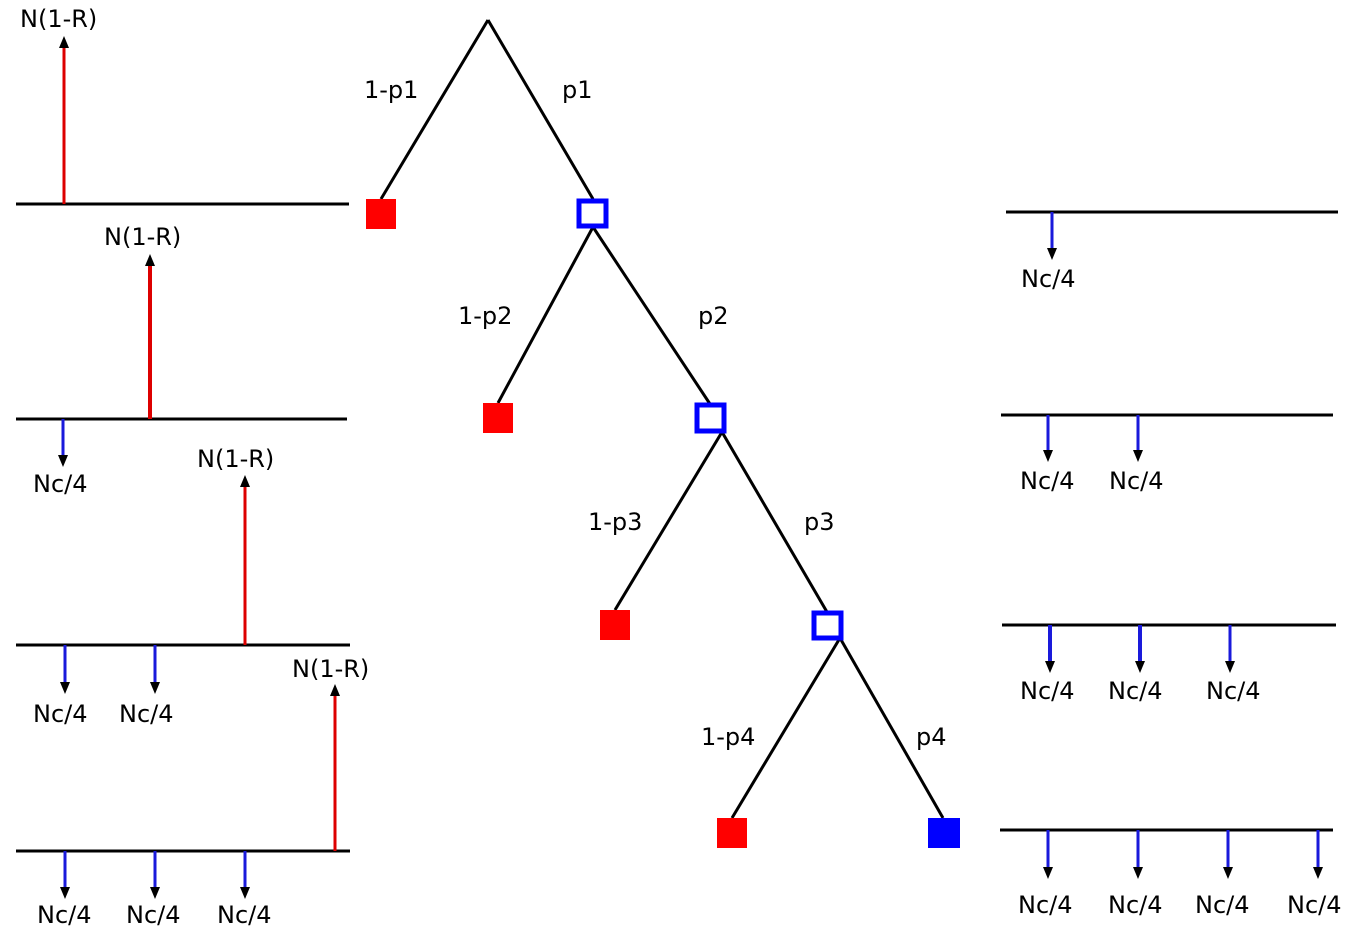  What do you see at coordinates (931, 737) in the screenshot?
I see `label-survive-4: p4` at bounding box center [931, 737].